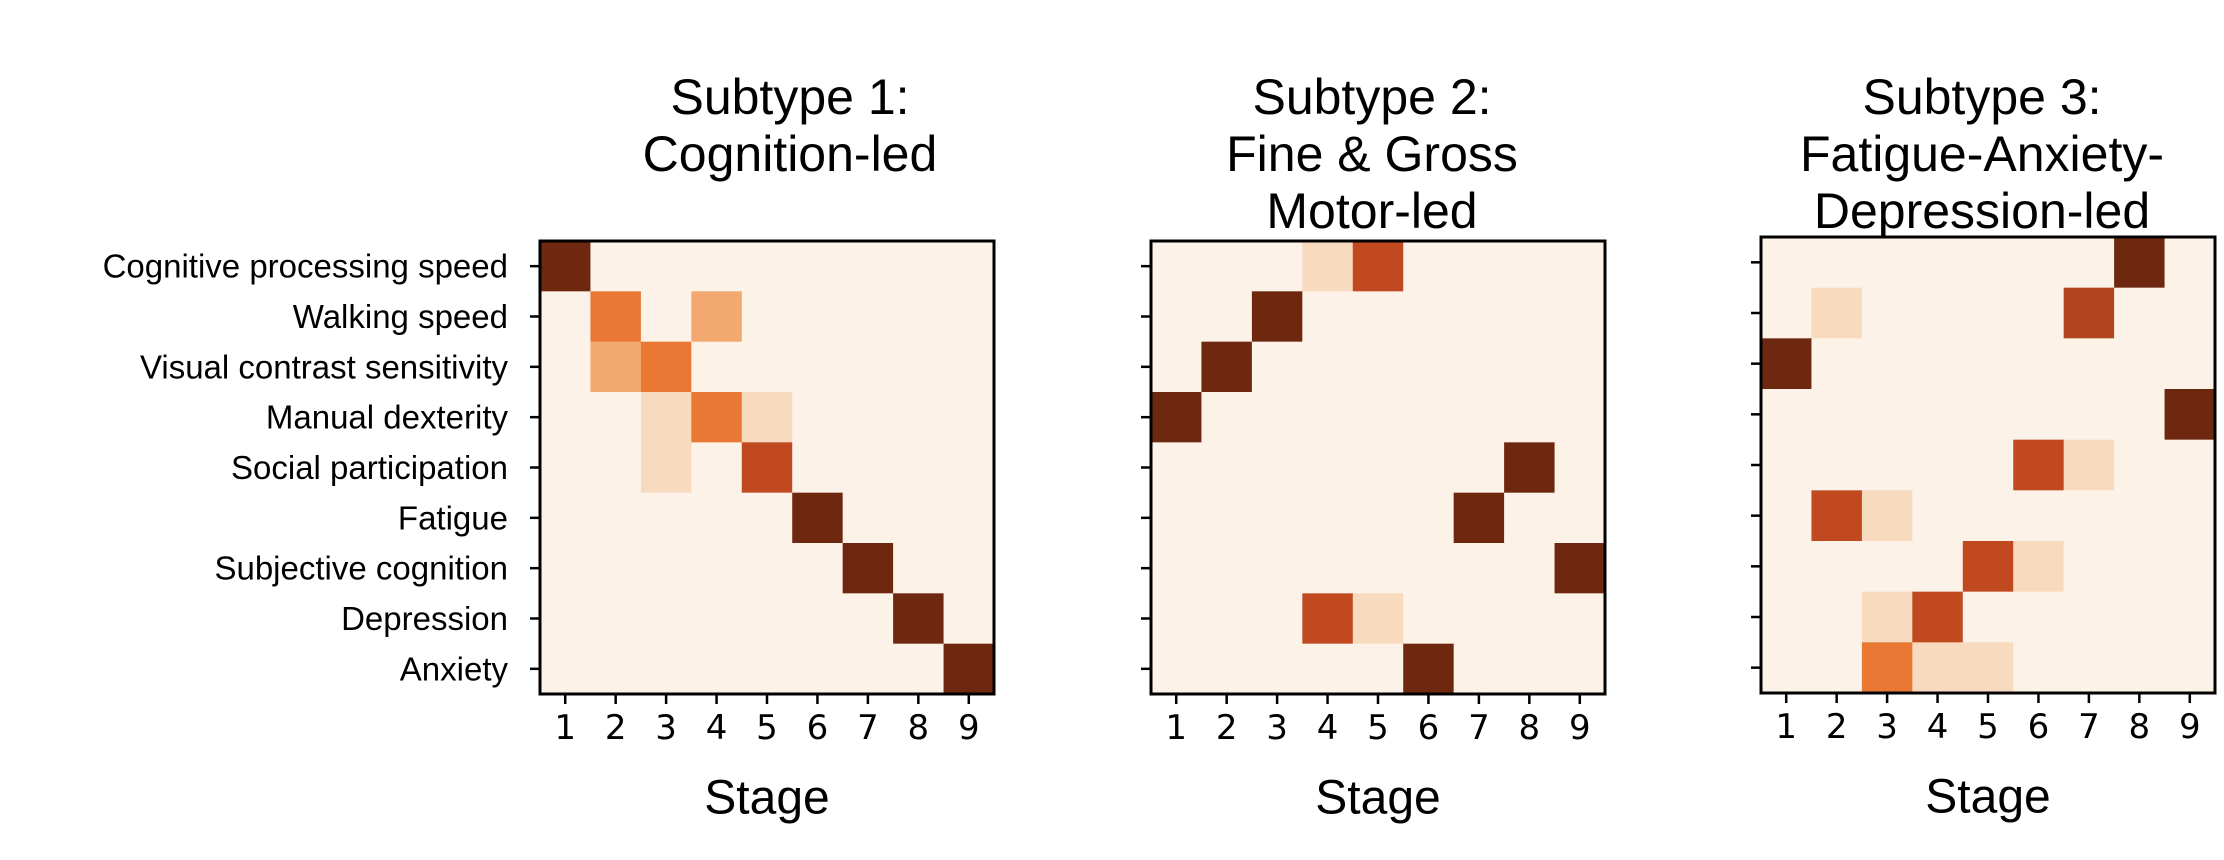 The image size is (2224, 860). Describe the element at coordinates (566, 367) in the screenshot. I see `panel-1-cell-r3-c1` at that location.